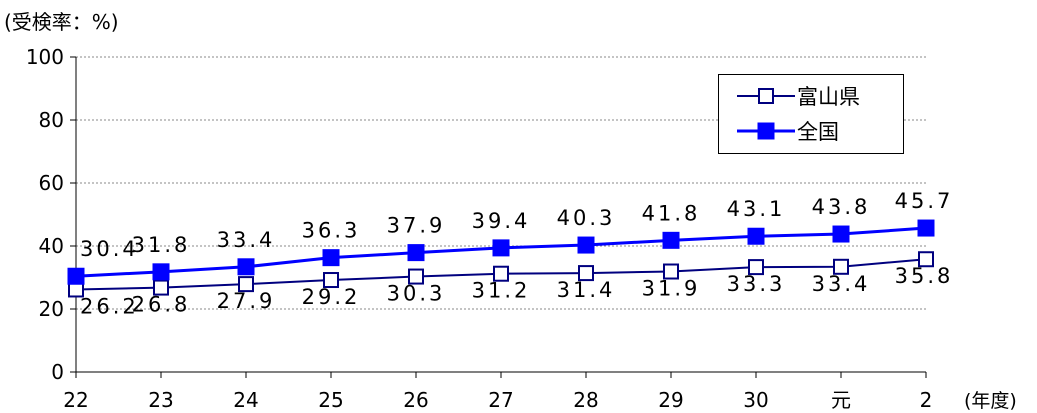 The width and height of the screenshot is (1037, 413). Describe the element at coordinates (415, 400) in the screenshot. I see `x-tick-label: 26` at that location.